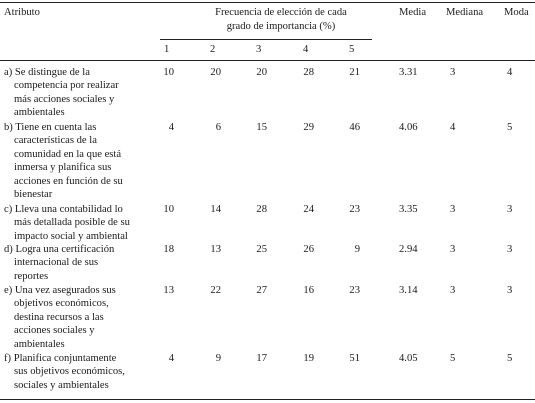 This screenshot has width=535, height=403. What do you see at coordinates (354, 72) in the screenshot?
I see `freq-cell: 21` at bounding box center [354, 72].